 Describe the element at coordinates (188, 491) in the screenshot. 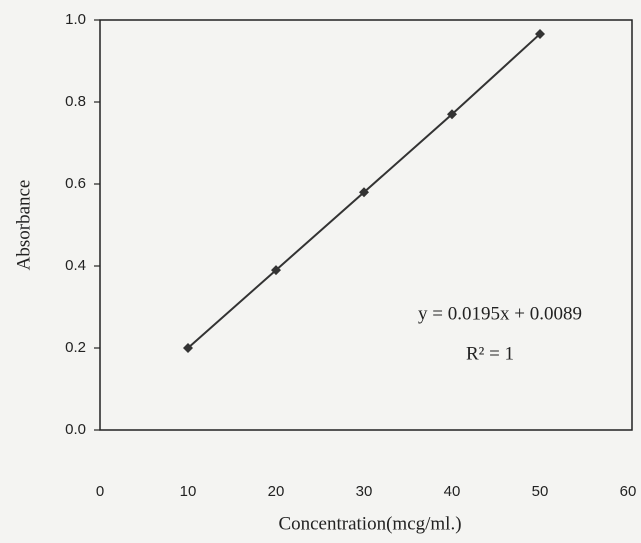

I see `x-tick-label: 10` at that location.